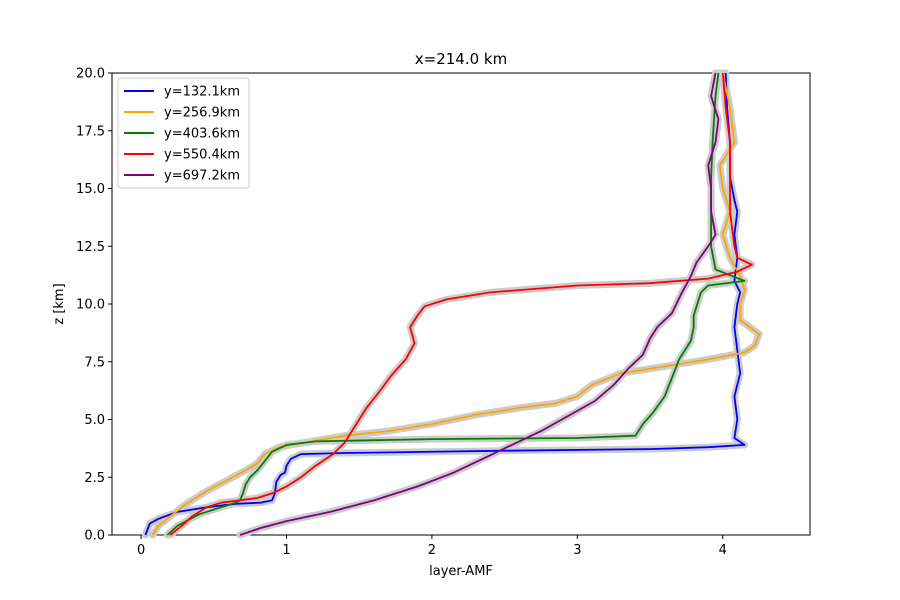  What do you see at coordinates (202, 92) in the screenshot?
I see `legend-label-1: y=132.1km` at bounding box center [202, 92].